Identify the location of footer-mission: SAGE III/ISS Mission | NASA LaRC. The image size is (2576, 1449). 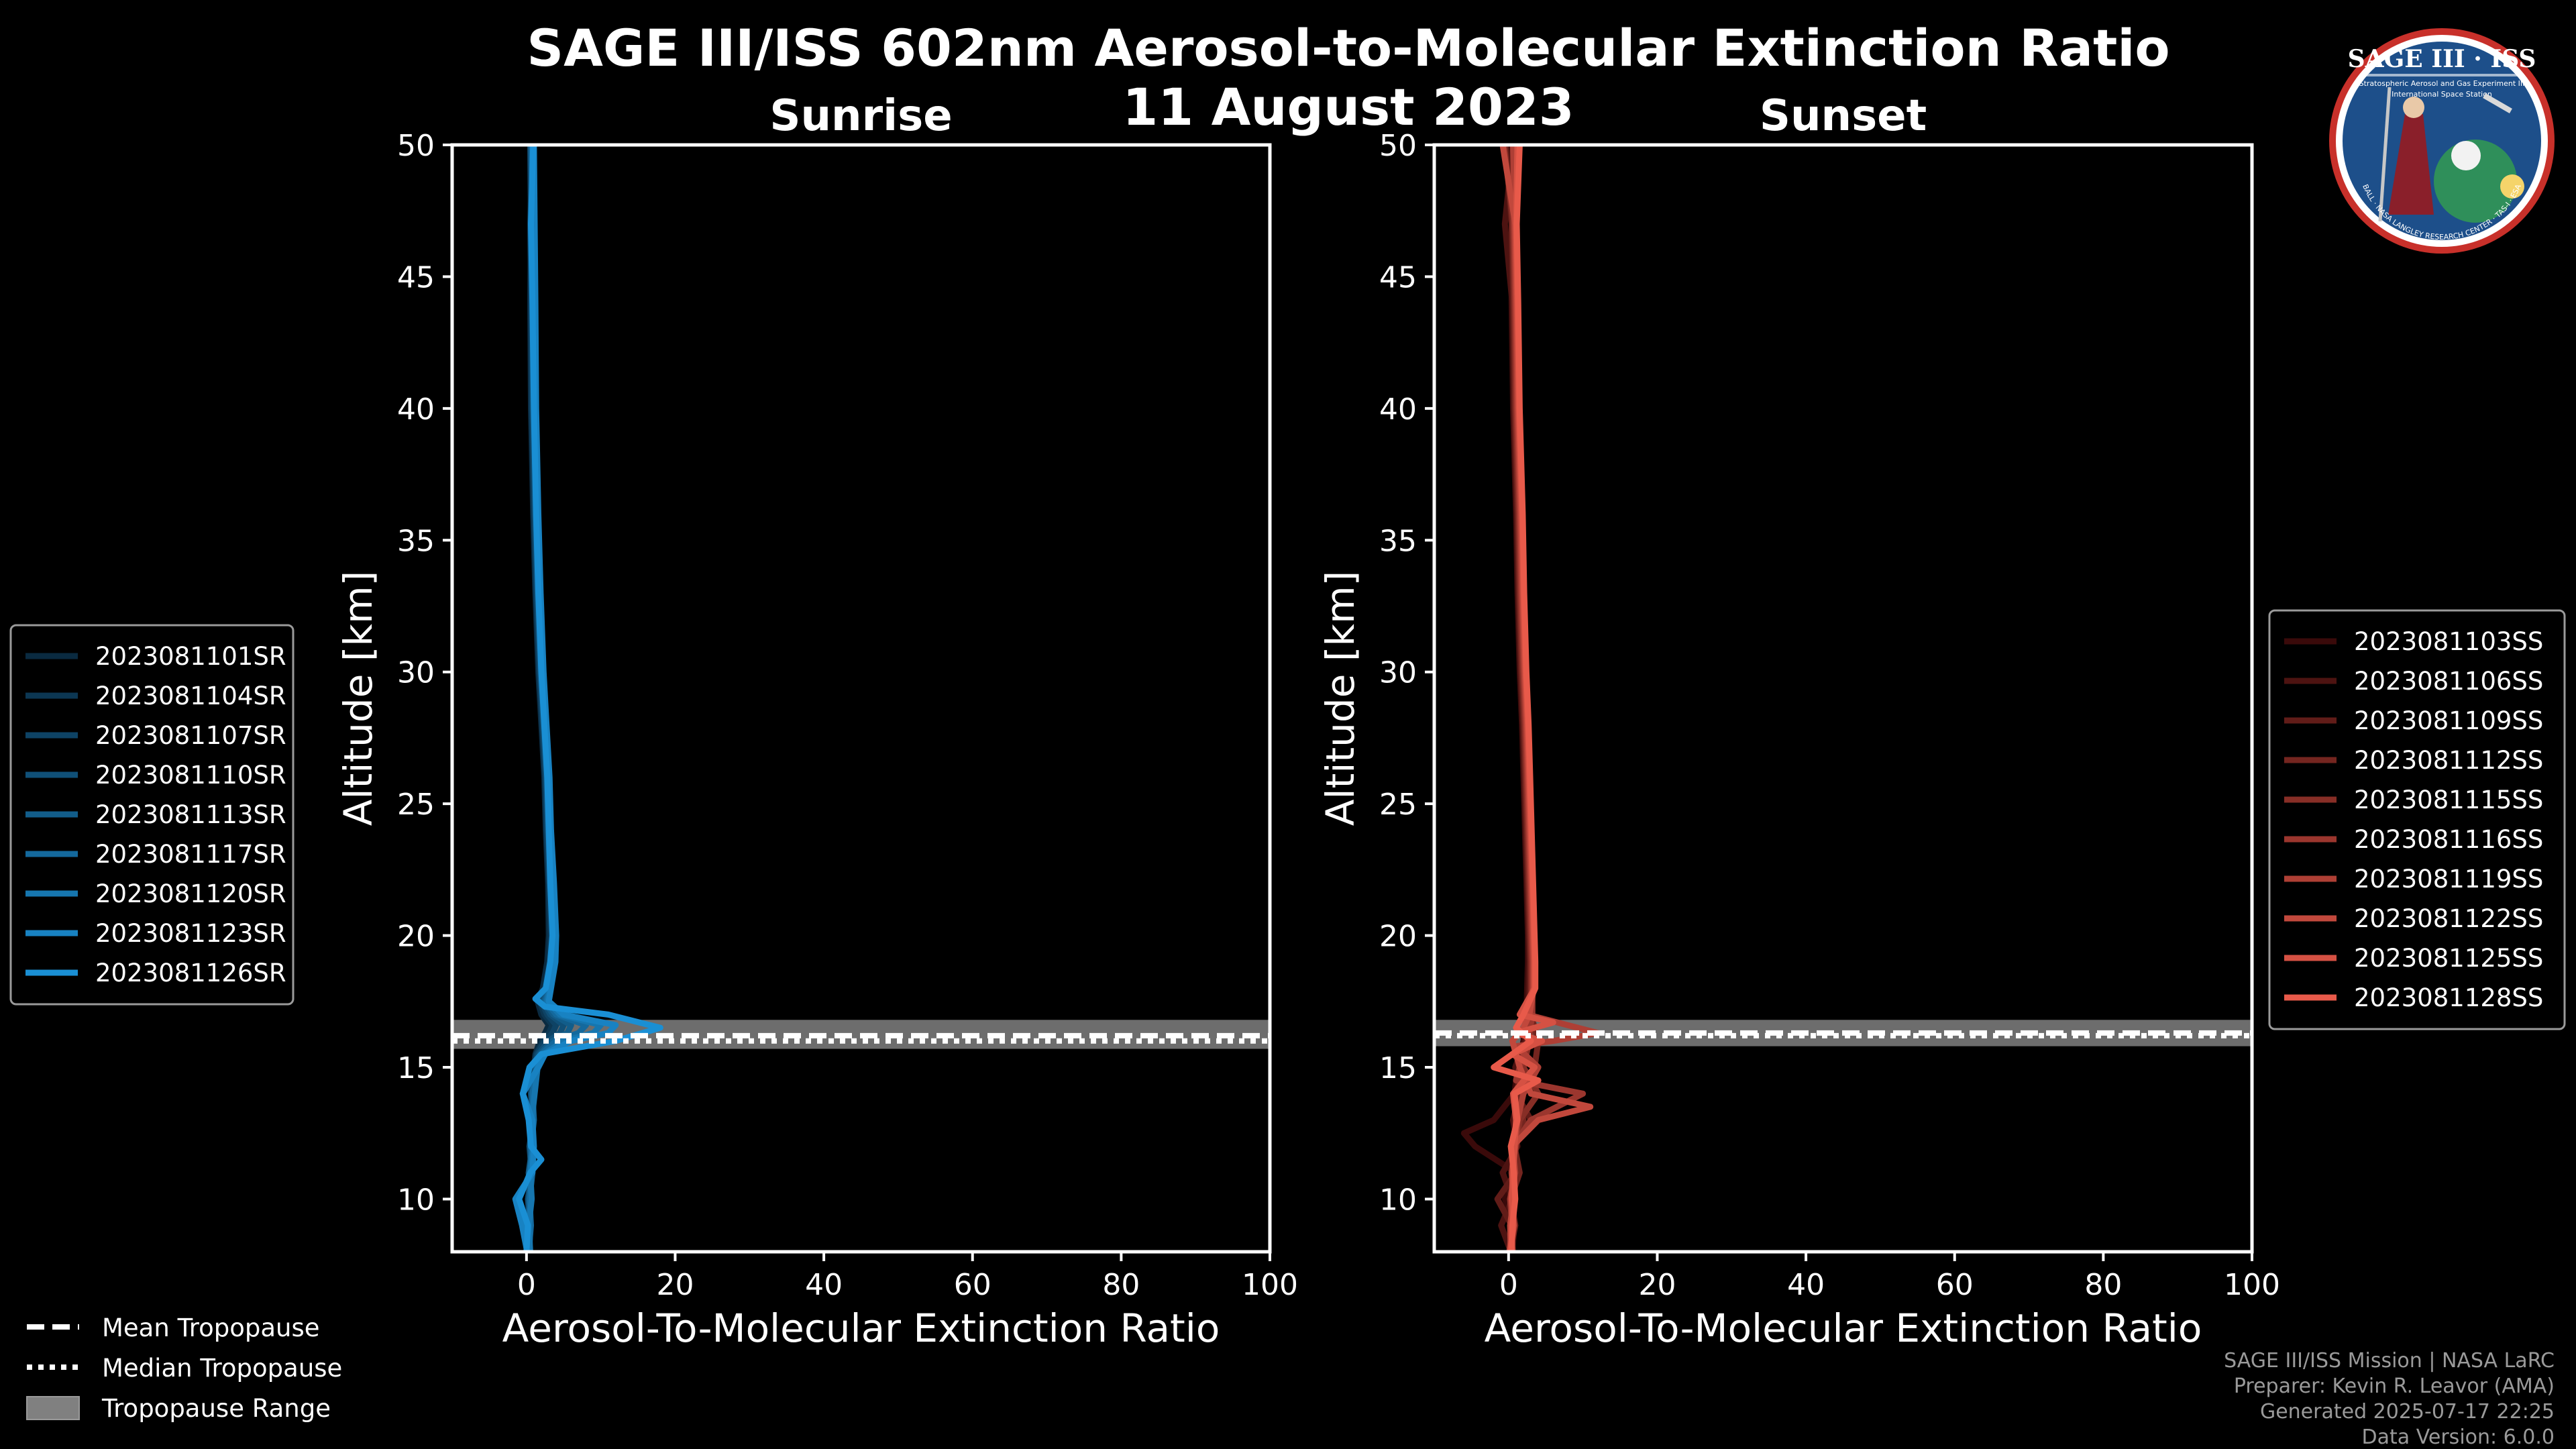
(2389, 1361).